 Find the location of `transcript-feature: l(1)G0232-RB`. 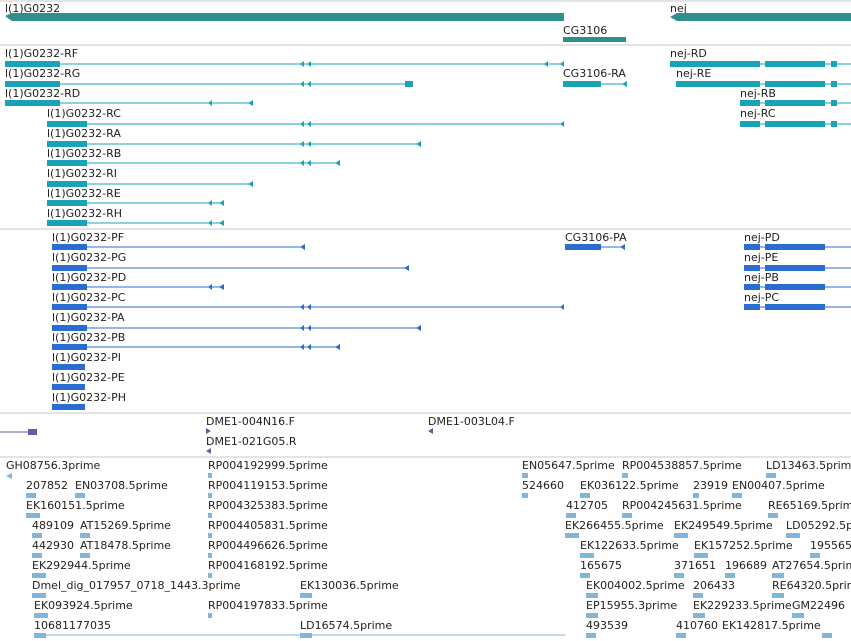

transcript-feature: l(1)G0232-RB is located at coordinates (193, 156).